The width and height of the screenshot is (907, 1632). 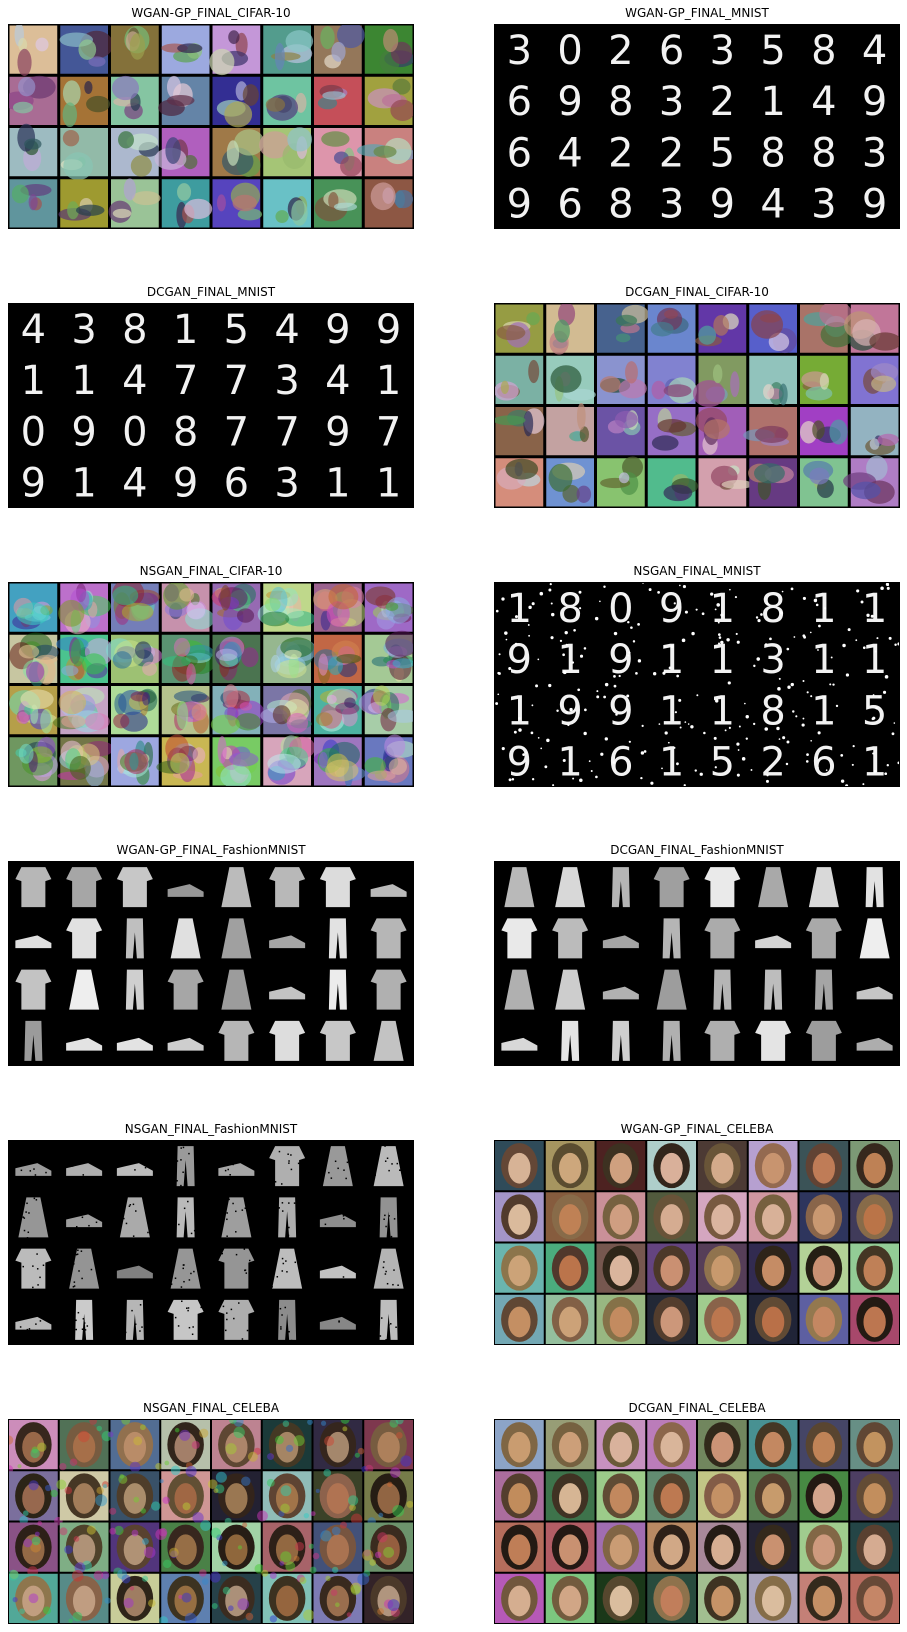 I want to click on digit-sample: 4, so click(x=134, y=381).